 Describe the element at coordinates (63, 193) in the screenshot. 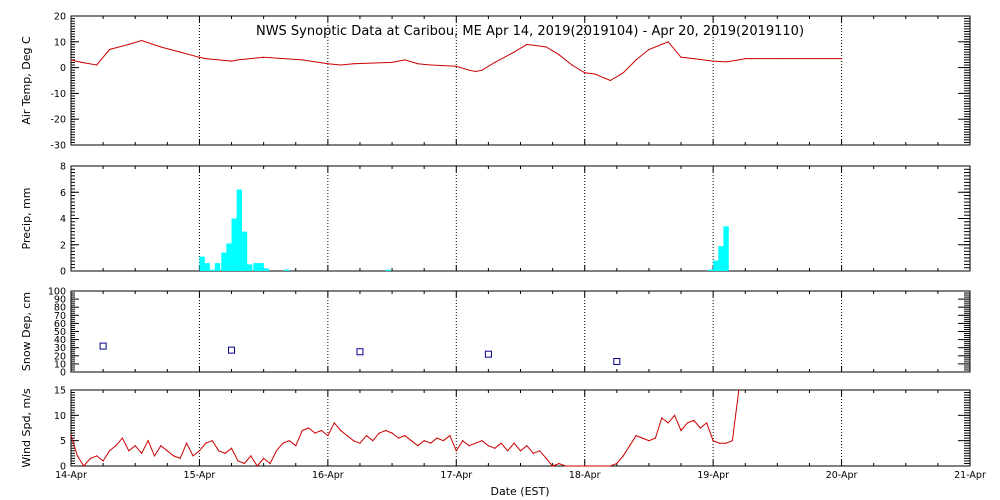

I see `y-tick-label: 6` at that location.